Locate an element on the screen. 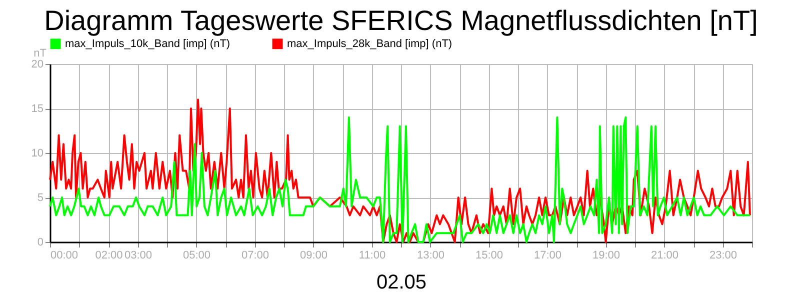 The height and width of the screenshot is (300, 800). y-tick-label: 20 is located at coordinates (37, 64).